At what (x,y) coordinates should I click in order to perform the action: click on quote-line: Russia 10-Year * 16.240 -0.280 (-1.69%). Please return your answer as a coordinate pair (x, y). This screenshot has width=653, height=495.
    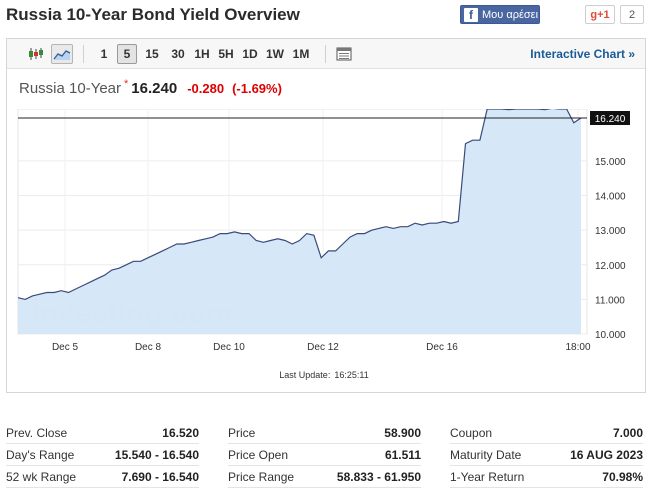
    Looking at the image, I should click on (150, 87).